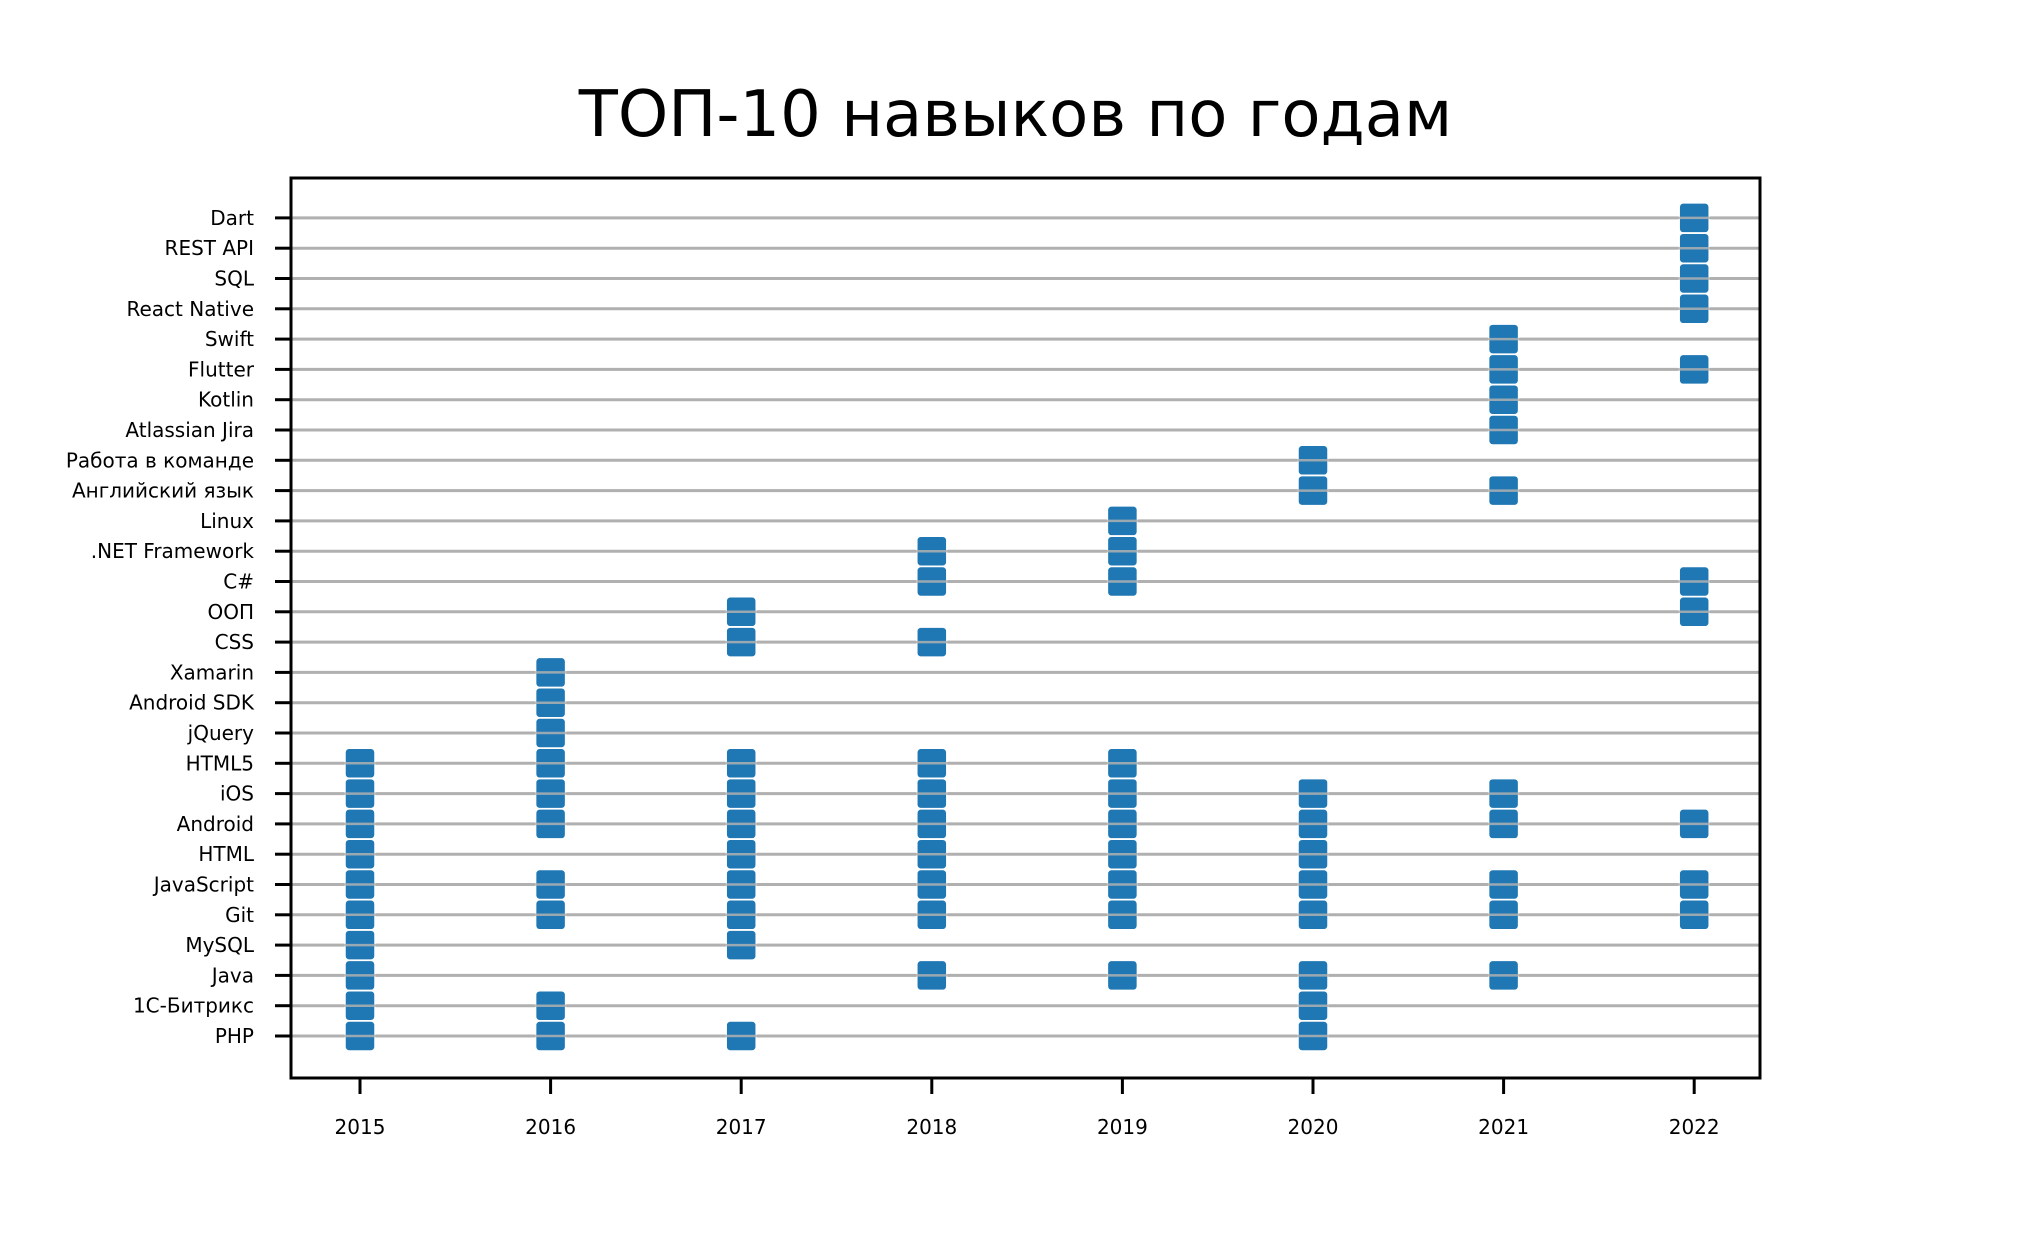 The image size is (2031, 1242). What do you see at coordinates (193, 1006) in the screenshot?
I see `y-tick-label: 1С-Битрикс` at bounding box center [193, 1006].